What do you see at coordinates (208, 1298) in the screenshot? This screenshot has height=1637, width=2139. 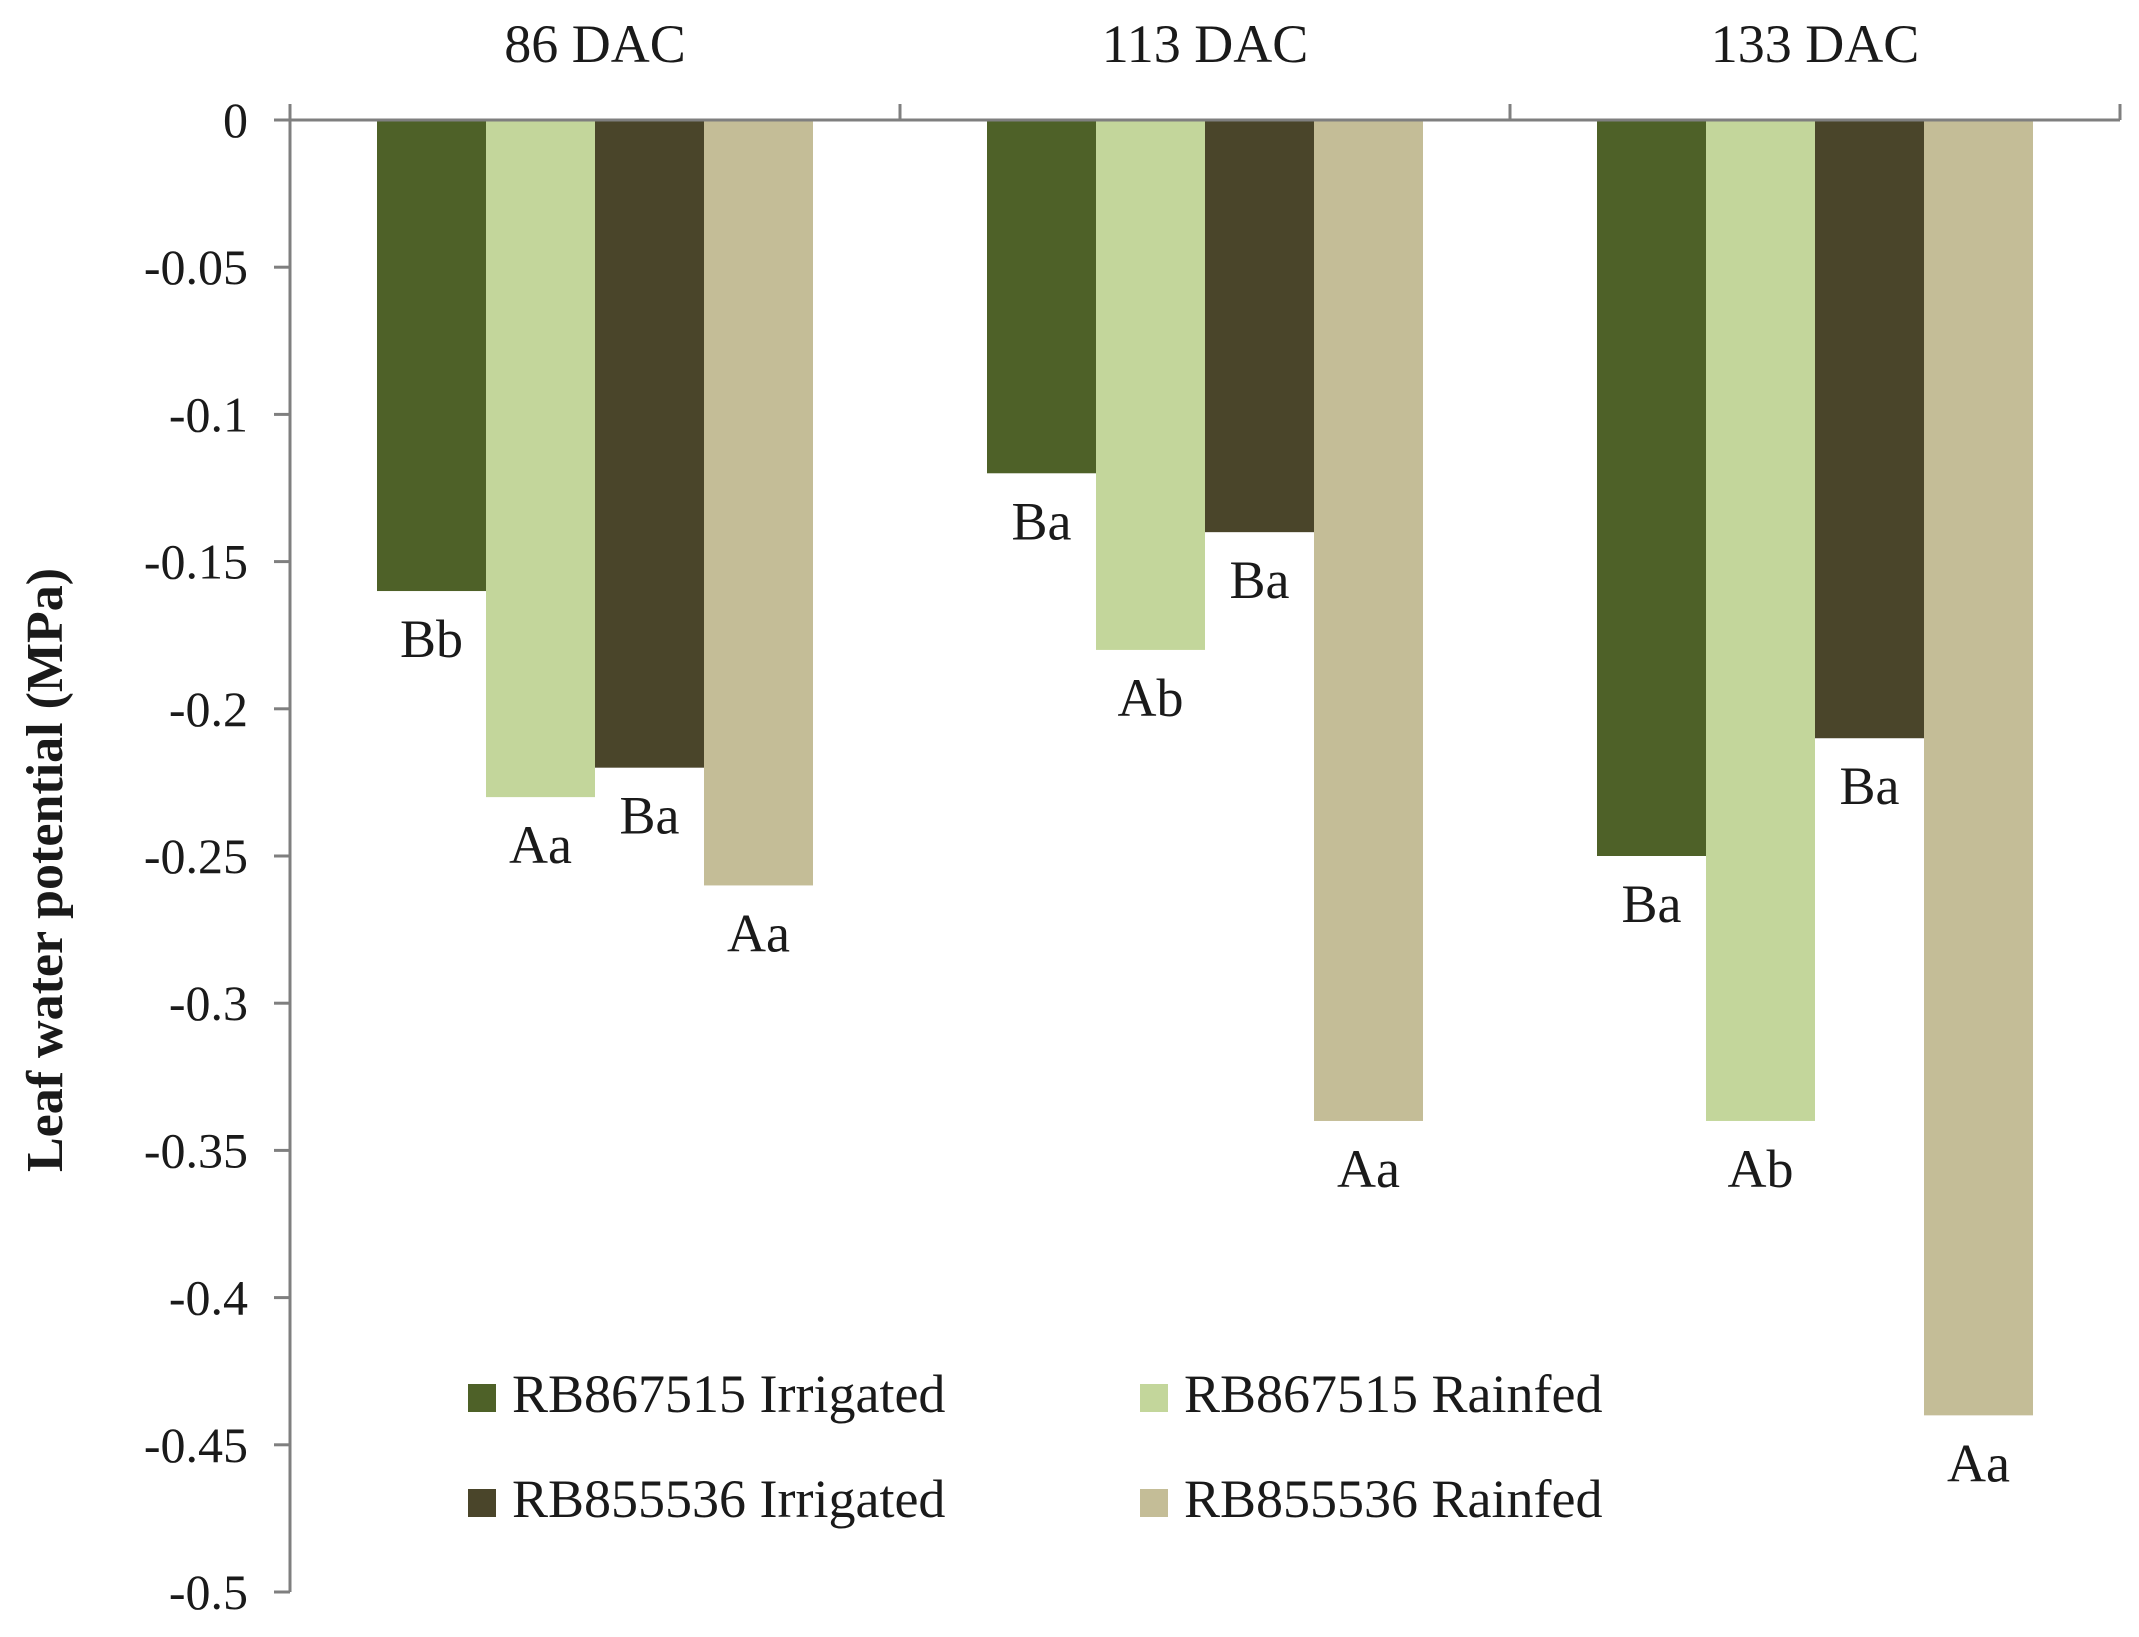 I see `y-tick-label: -0.4` at bounding box center [208, 1298].